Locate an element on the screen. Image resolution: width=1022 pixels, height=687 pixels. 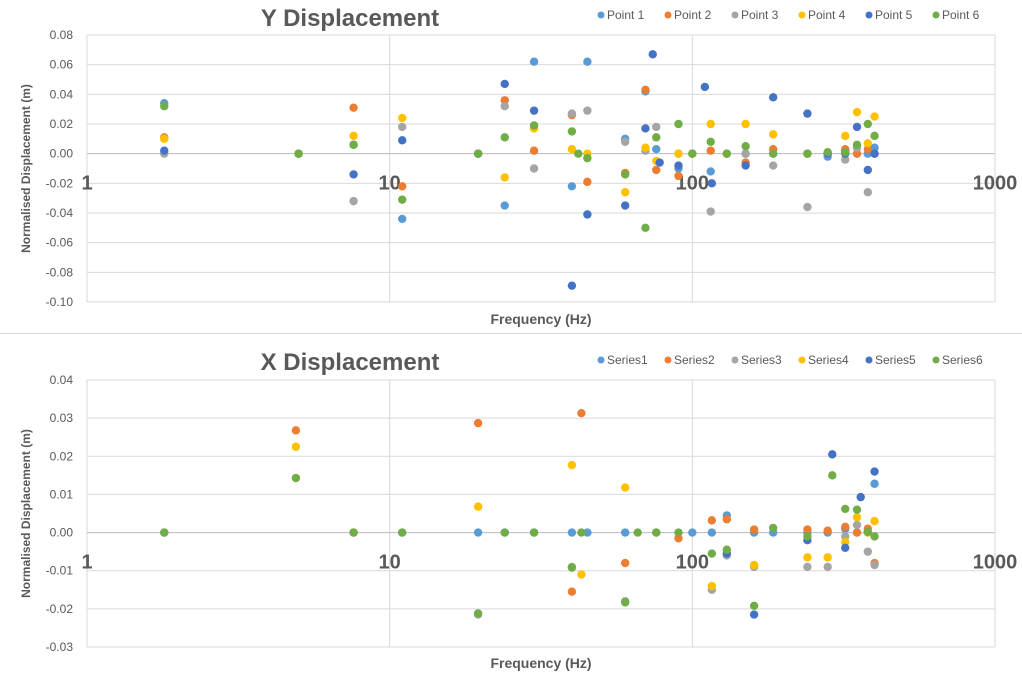
y-tick-label: 0.08 is located at coordinates (62, 35).